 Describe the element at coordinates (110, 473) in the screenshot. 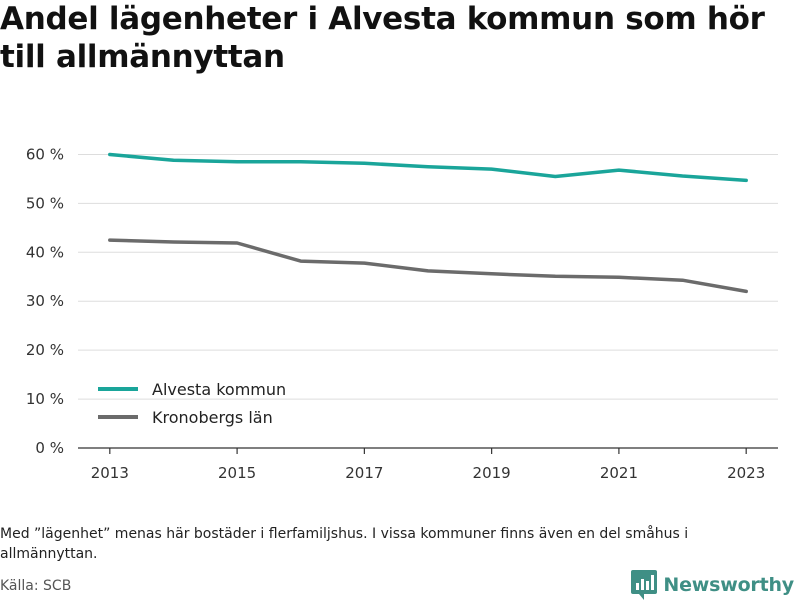

I see `x-tick-label: 2013` at that location.